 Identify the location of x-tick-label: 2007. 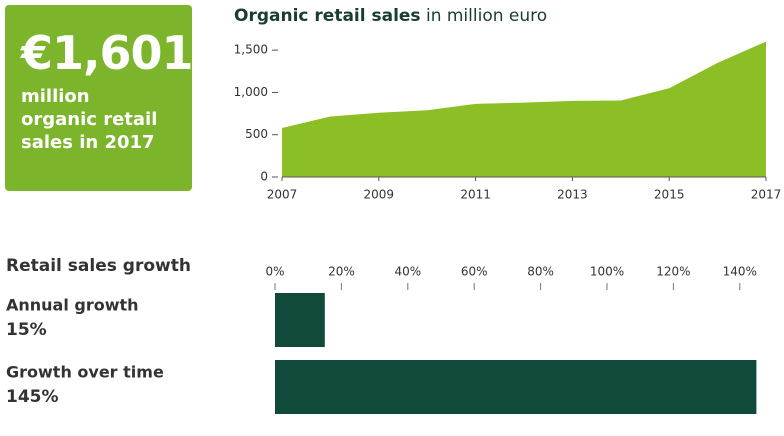
(282, 195).